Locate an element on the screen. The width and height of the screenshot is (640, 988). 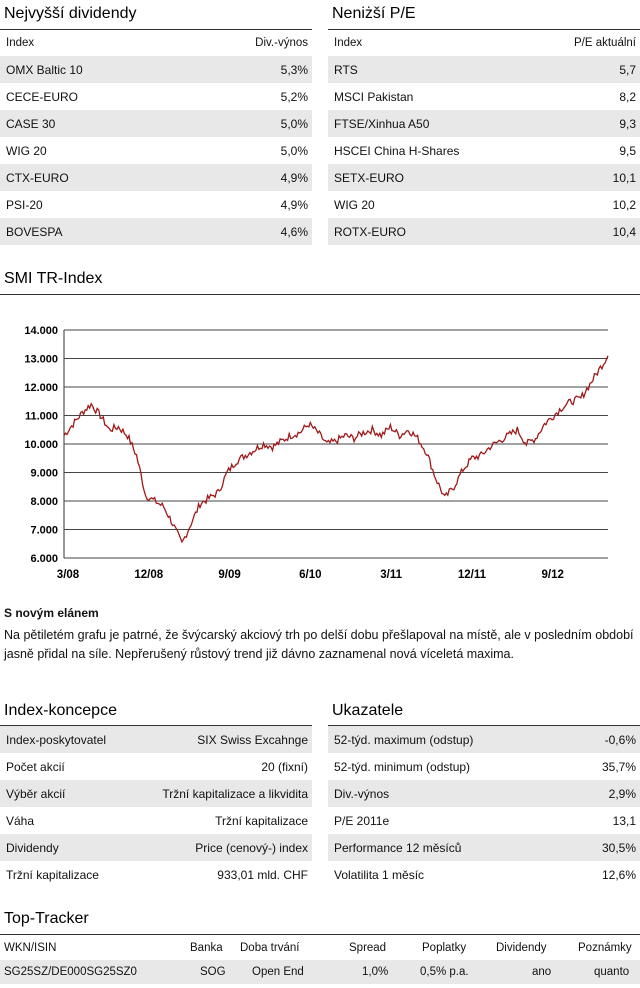
row-name: Div.-výnos is located at coordinates (362, 793).